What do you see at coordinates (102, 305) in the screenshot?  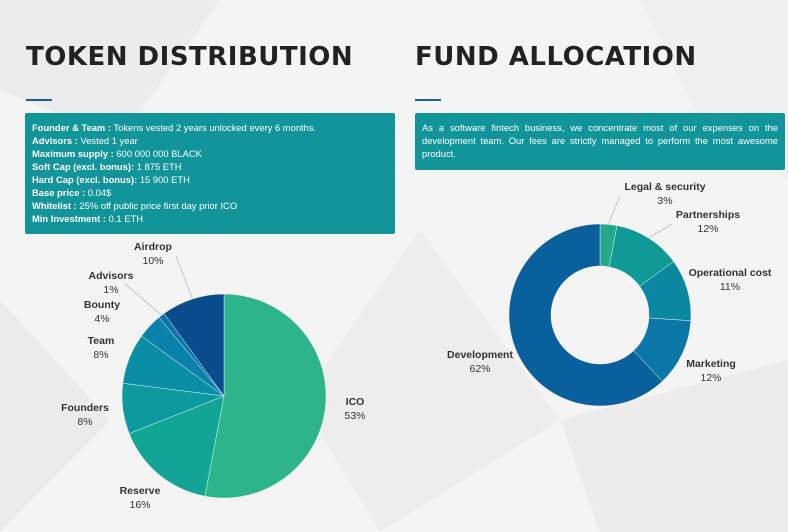 I see `label-bounty: Bounty` at bounding box center [102, 305].